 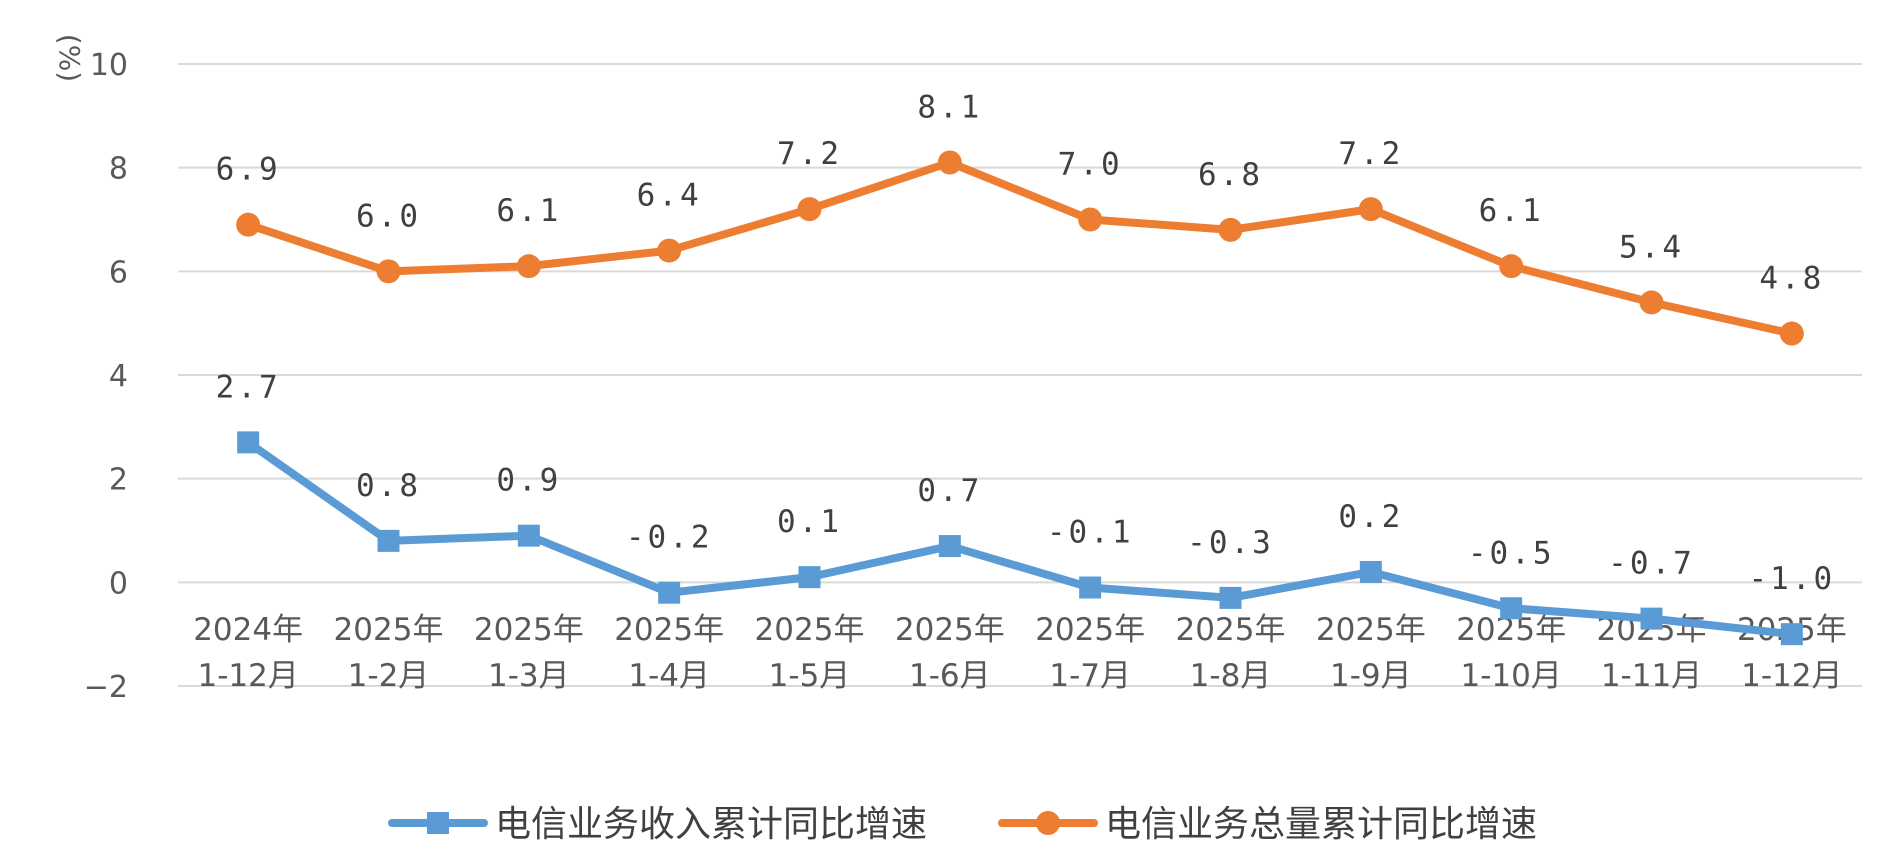 What do you see at coordinates (949, 107) in the screenshot?
I see `data-label-volume: 8.1` at bounding box center [949, 107].